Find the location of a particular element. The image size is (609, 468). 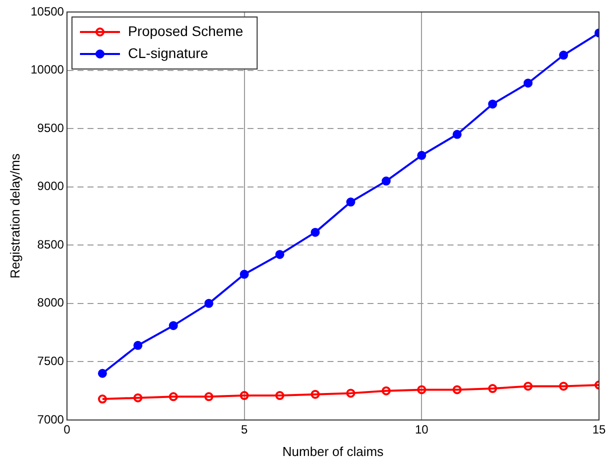

legend-label: CL-signature is located at coordinates (168, 52).